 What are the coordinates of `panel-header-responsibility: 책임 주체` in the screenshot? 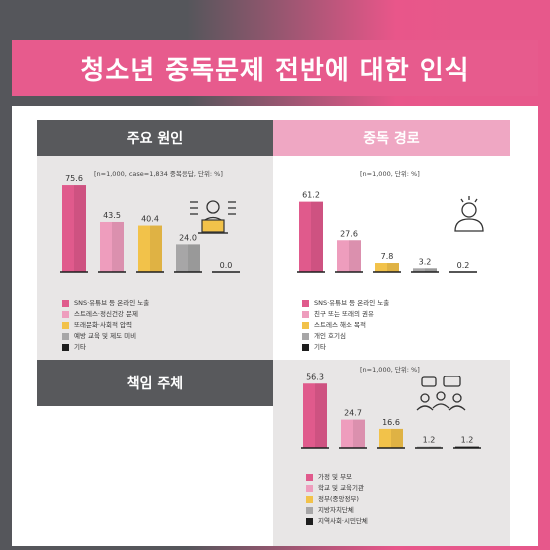 It's located at (155, 383).